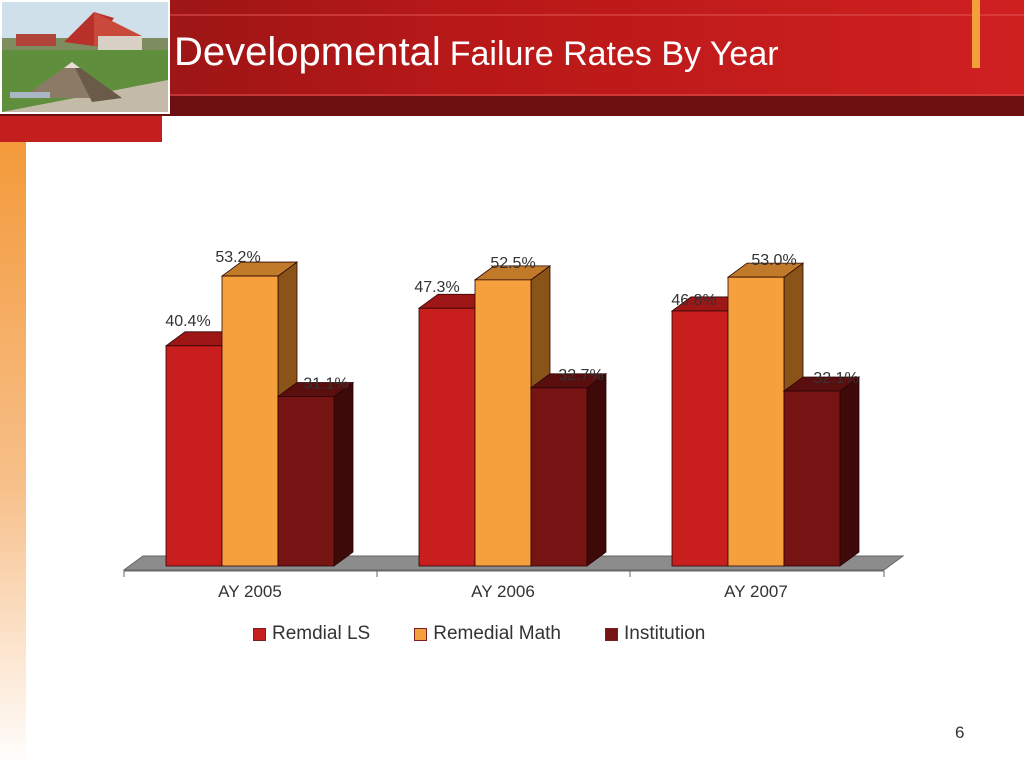 The image size is (1024, 768). I want to click on legend-label: Institution, so click(665, 633).